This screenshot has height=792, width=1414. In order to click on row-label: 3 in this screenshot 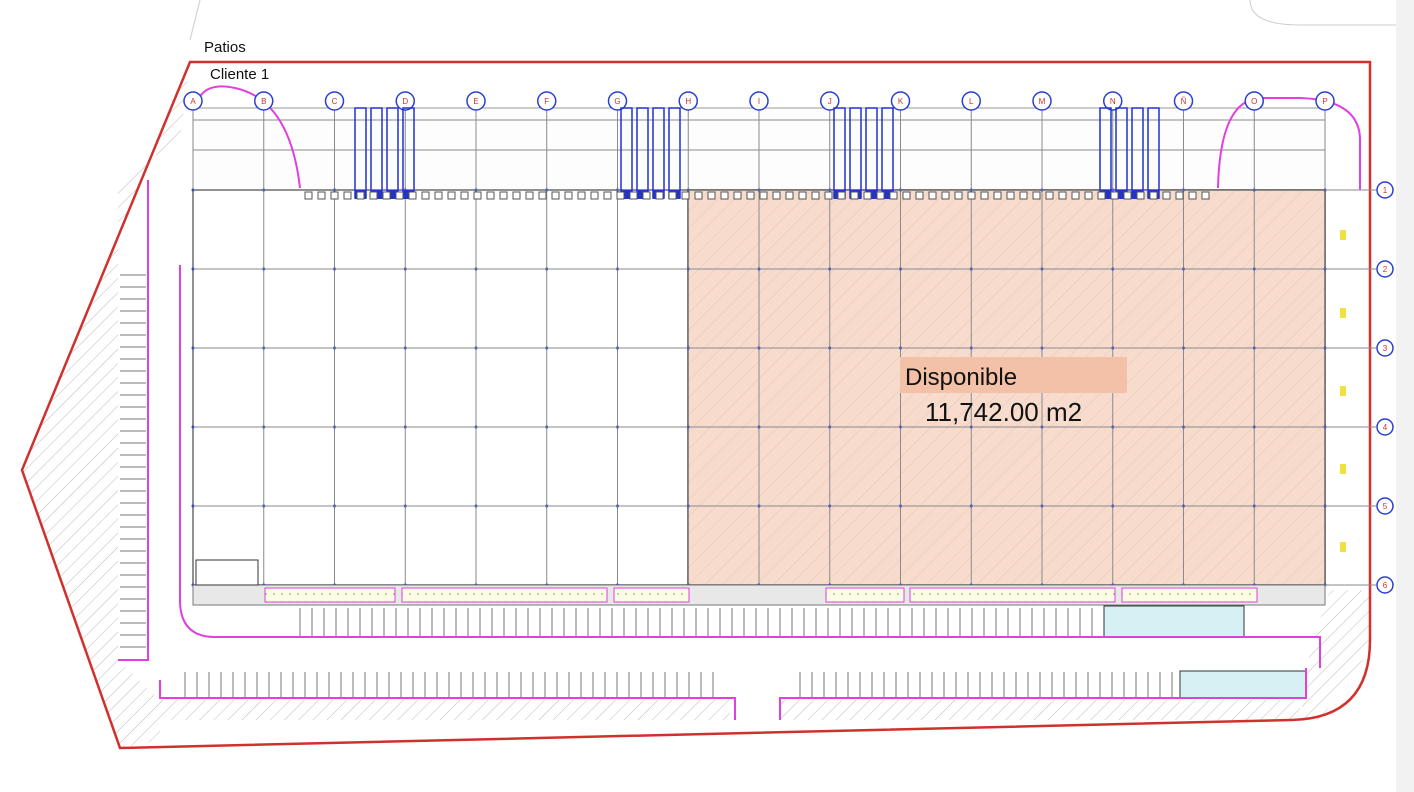, I will do `click(1385, 348)`.